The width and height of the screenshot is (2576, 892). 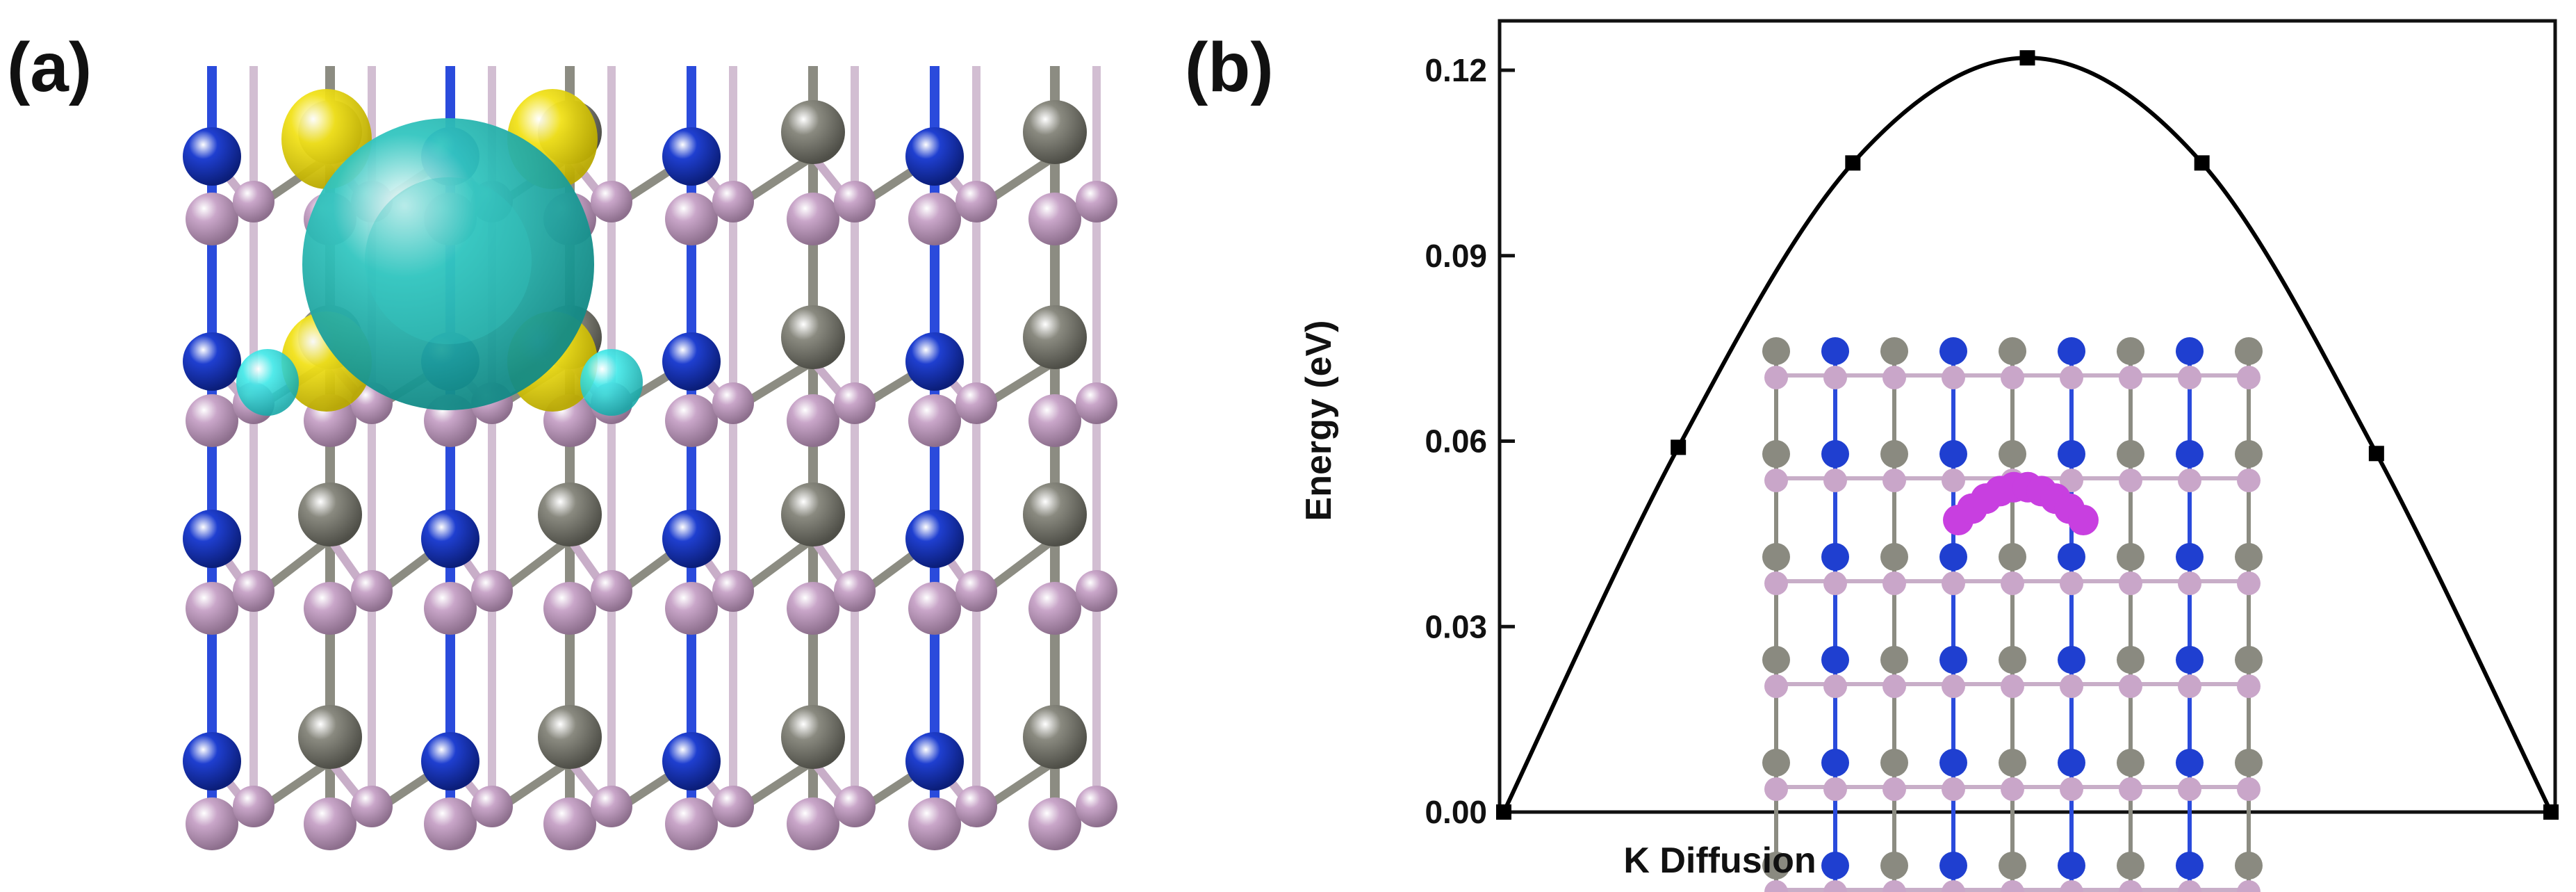 I want to click on y-tick-label: 0.00, so click(x=1456, y=812).